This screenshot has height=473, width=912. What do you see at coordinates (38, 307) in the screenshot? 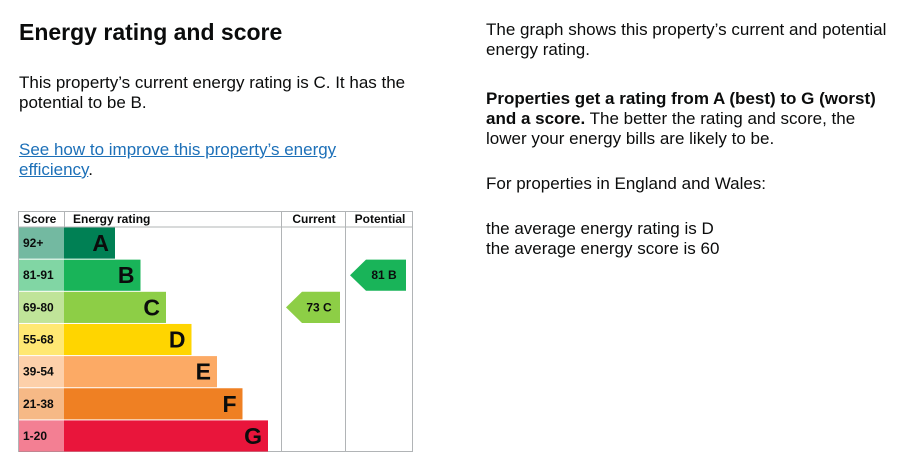
I see `band-range-c: 69-80` at bounding box center [38, 307].